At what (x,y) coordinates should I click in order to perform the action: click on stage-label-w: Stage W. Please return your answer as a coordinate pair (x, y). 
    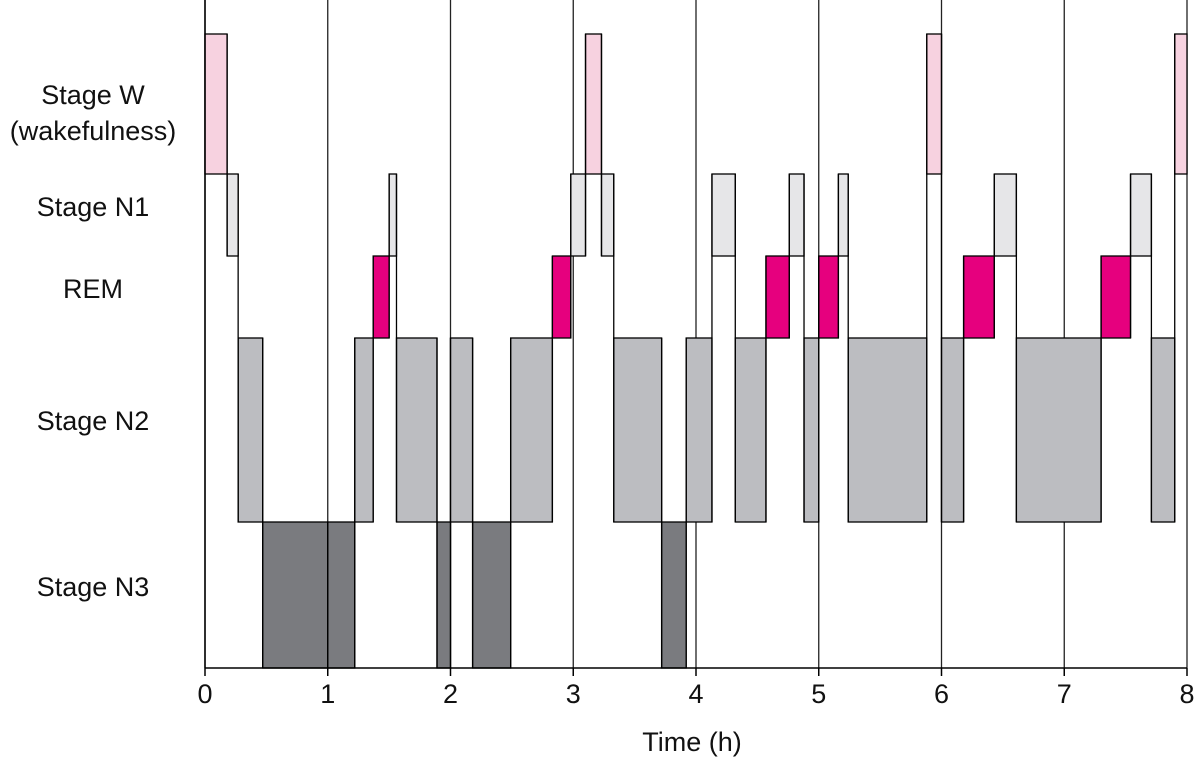
    Looking at the image, I should click on (93, 95).